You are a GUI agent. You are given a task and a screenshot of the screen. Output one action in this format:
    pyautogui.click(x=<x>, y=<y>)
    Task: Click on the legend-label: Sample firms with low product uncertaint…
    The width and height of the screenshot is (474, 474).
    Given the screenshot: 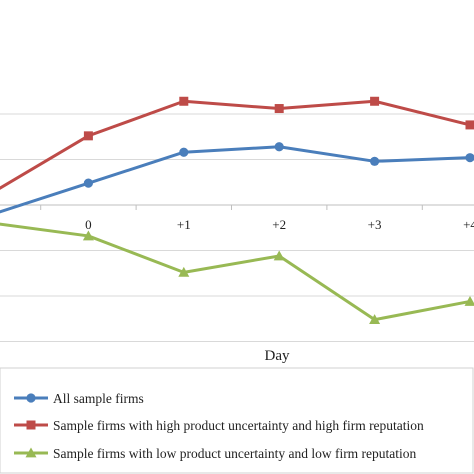 What is the action you would take?
    pyautogui.click(x=235, y=453)
    